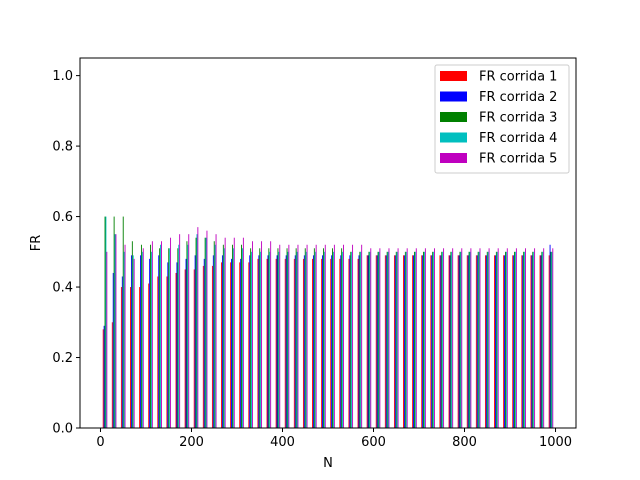  Describe the element at coordinates (62, 288) in the screenshot. I see `y-tick-label: 0.4` at that location.